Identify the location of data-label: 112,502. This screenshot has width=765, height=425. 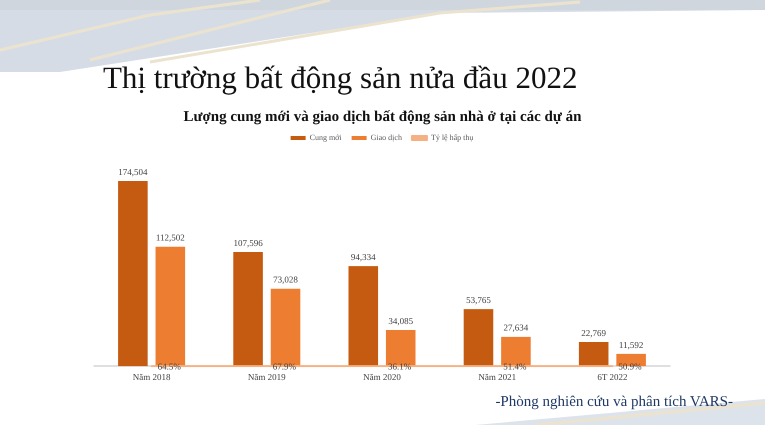
(170, 237).